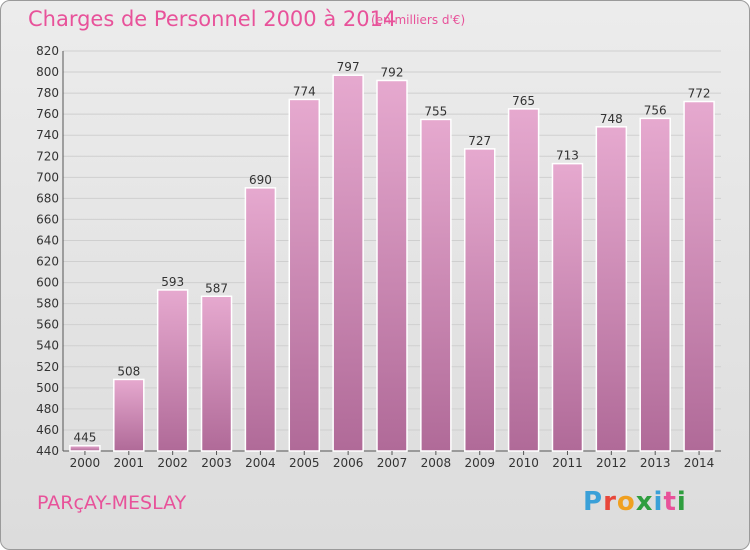 The image size is (750, 550). I want to click on proxiti-logo: Proxiti, so click(635, 502).